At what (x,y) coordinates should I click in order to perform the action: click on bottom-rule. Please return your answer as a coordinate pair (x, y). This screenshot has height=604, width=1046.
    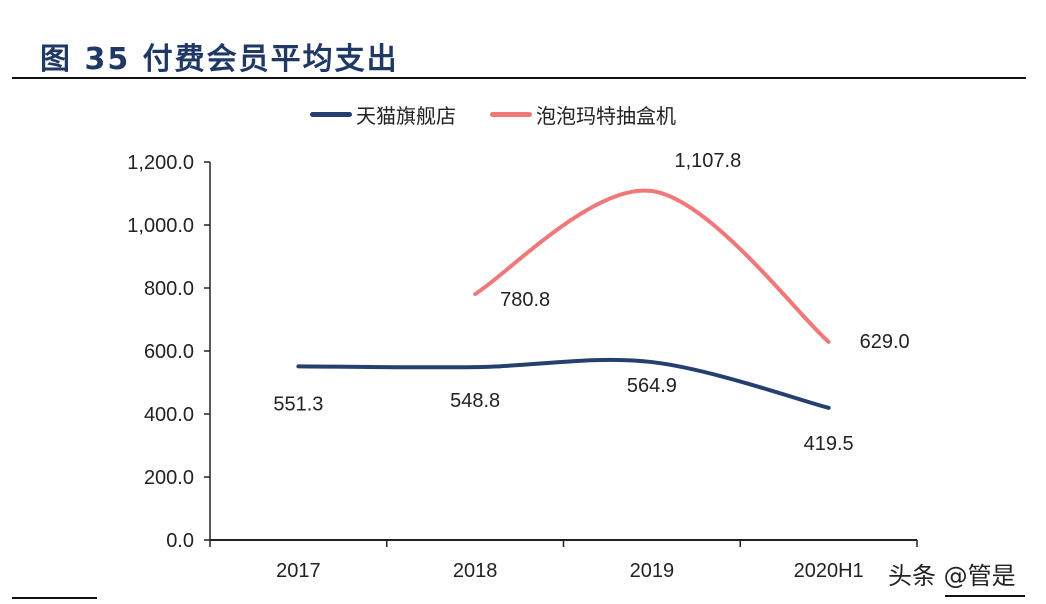
    Looking at the image, I should click on (54, 598).